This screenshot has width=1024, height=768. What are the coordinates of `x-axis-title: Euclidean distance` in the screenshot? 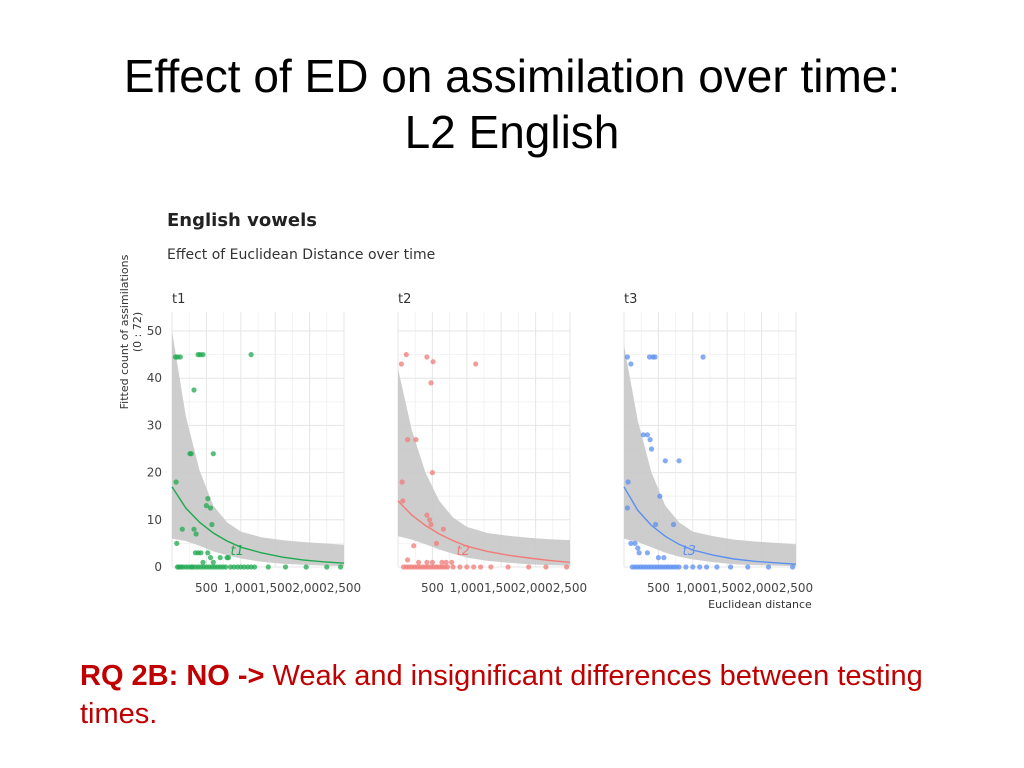 It's located at (760, 604).